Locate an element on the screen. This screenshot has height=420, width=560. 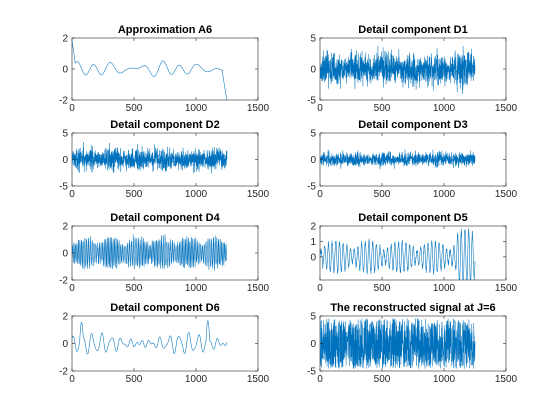
subplot-title: Detail component D4 is located at coordinates (165, 218).